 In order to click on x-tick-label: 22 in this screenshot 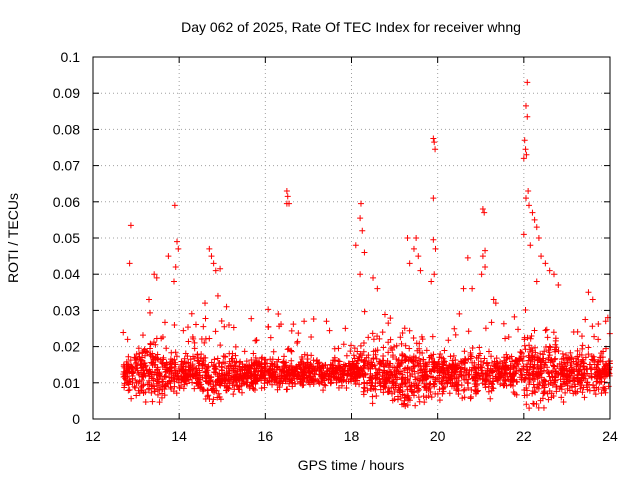, I will do `click(524, 436)`.